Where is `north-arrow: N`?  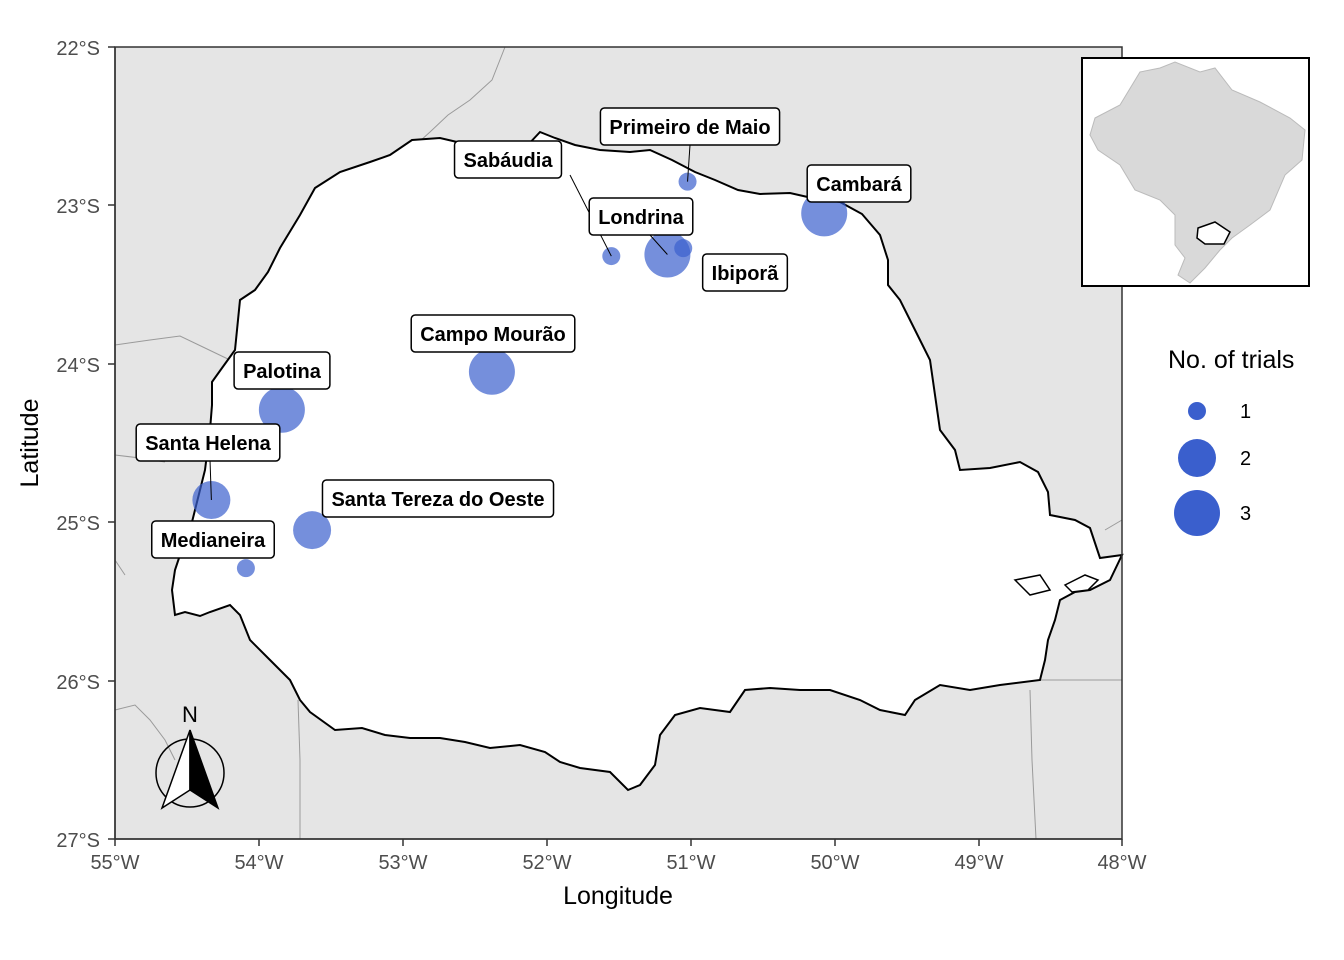
north-arrow: N is located at coordinates (190, 756).